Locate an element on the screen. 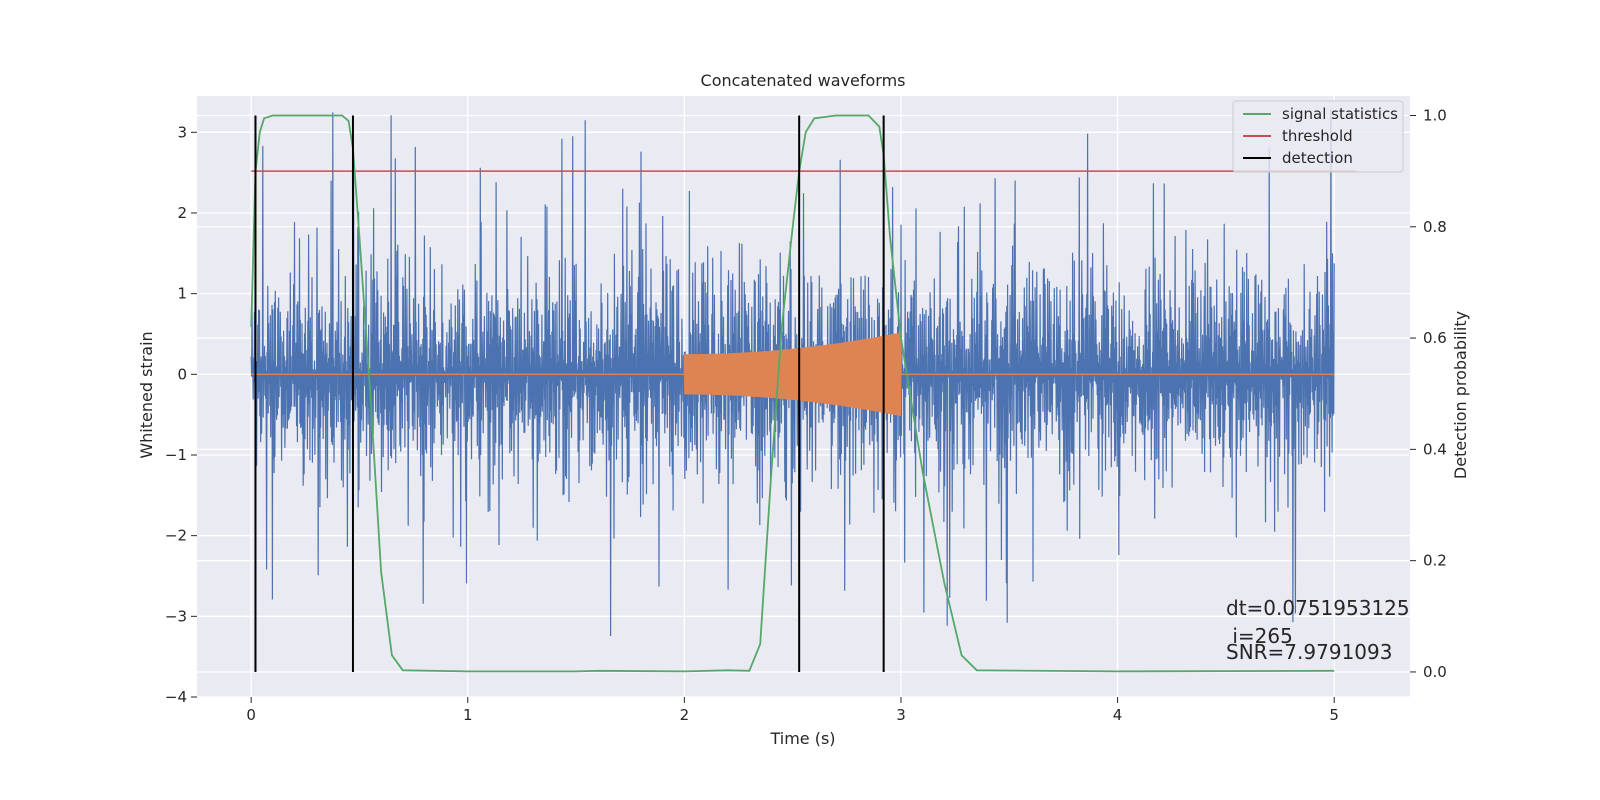  legend-label-threshold: threshold is located at coordinates (1317, 136).